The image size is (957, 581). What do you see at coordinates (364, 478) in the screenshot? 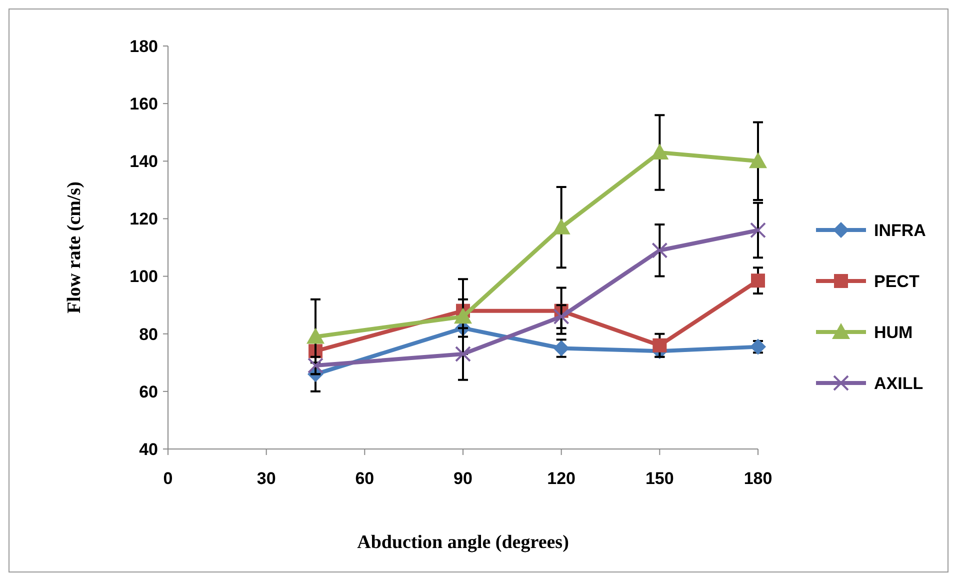
I see `x-tick-label: 60` at bounding box center [364, 478].